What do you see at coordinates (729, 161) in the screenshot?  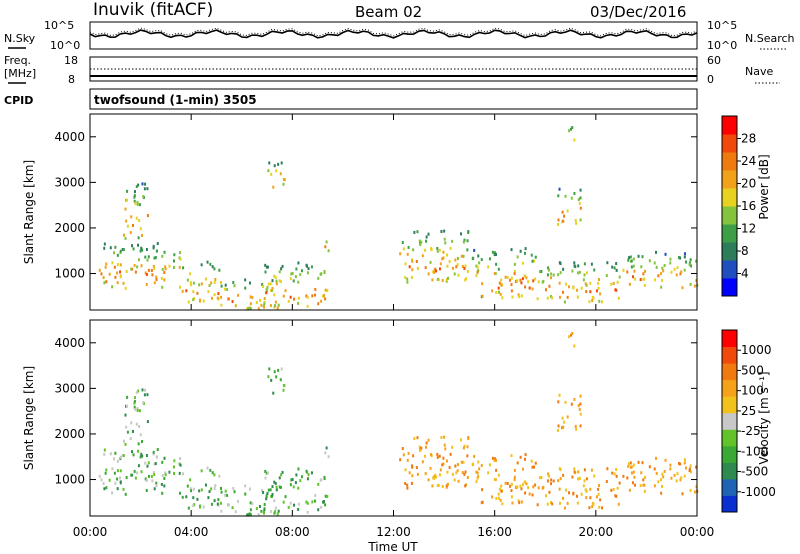 I see `colorbar-swatch` at bounding box center [729, 161].